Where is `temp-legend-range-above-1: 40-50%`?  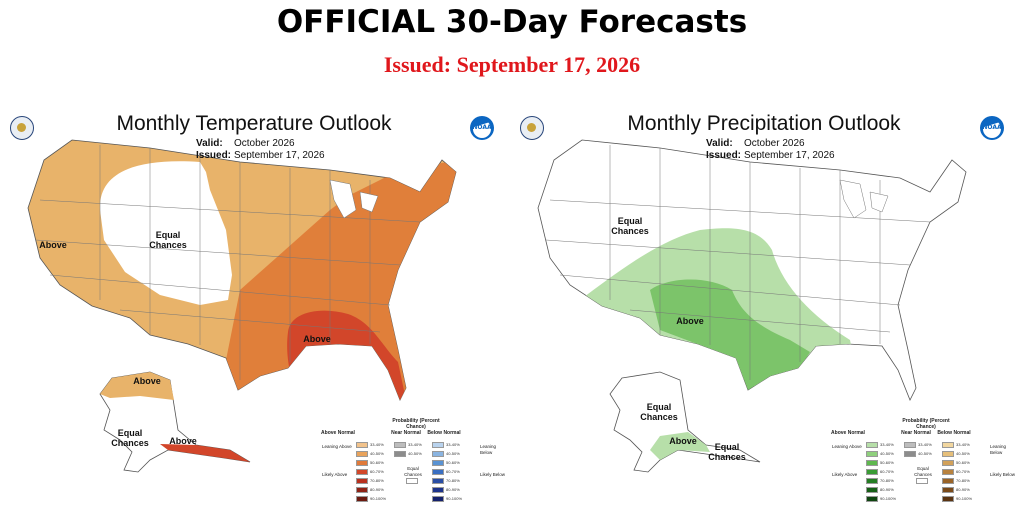
temp-legend-range-above-1: 40-50% is located at coordinates (377, 453).